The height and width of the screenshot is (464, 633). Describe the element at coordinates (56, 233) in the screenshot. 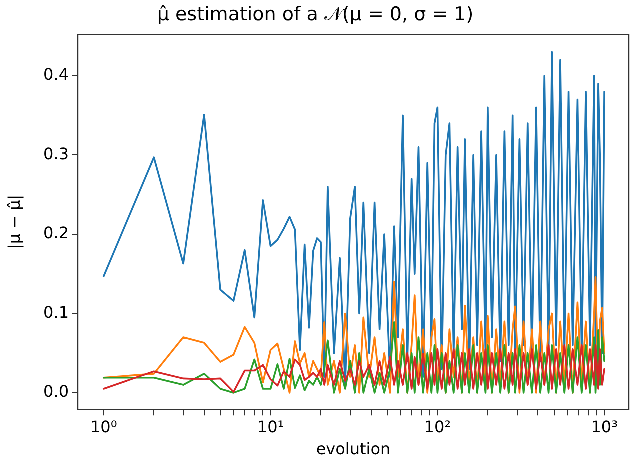

I see `y-tick-label: 0.2` at that location.